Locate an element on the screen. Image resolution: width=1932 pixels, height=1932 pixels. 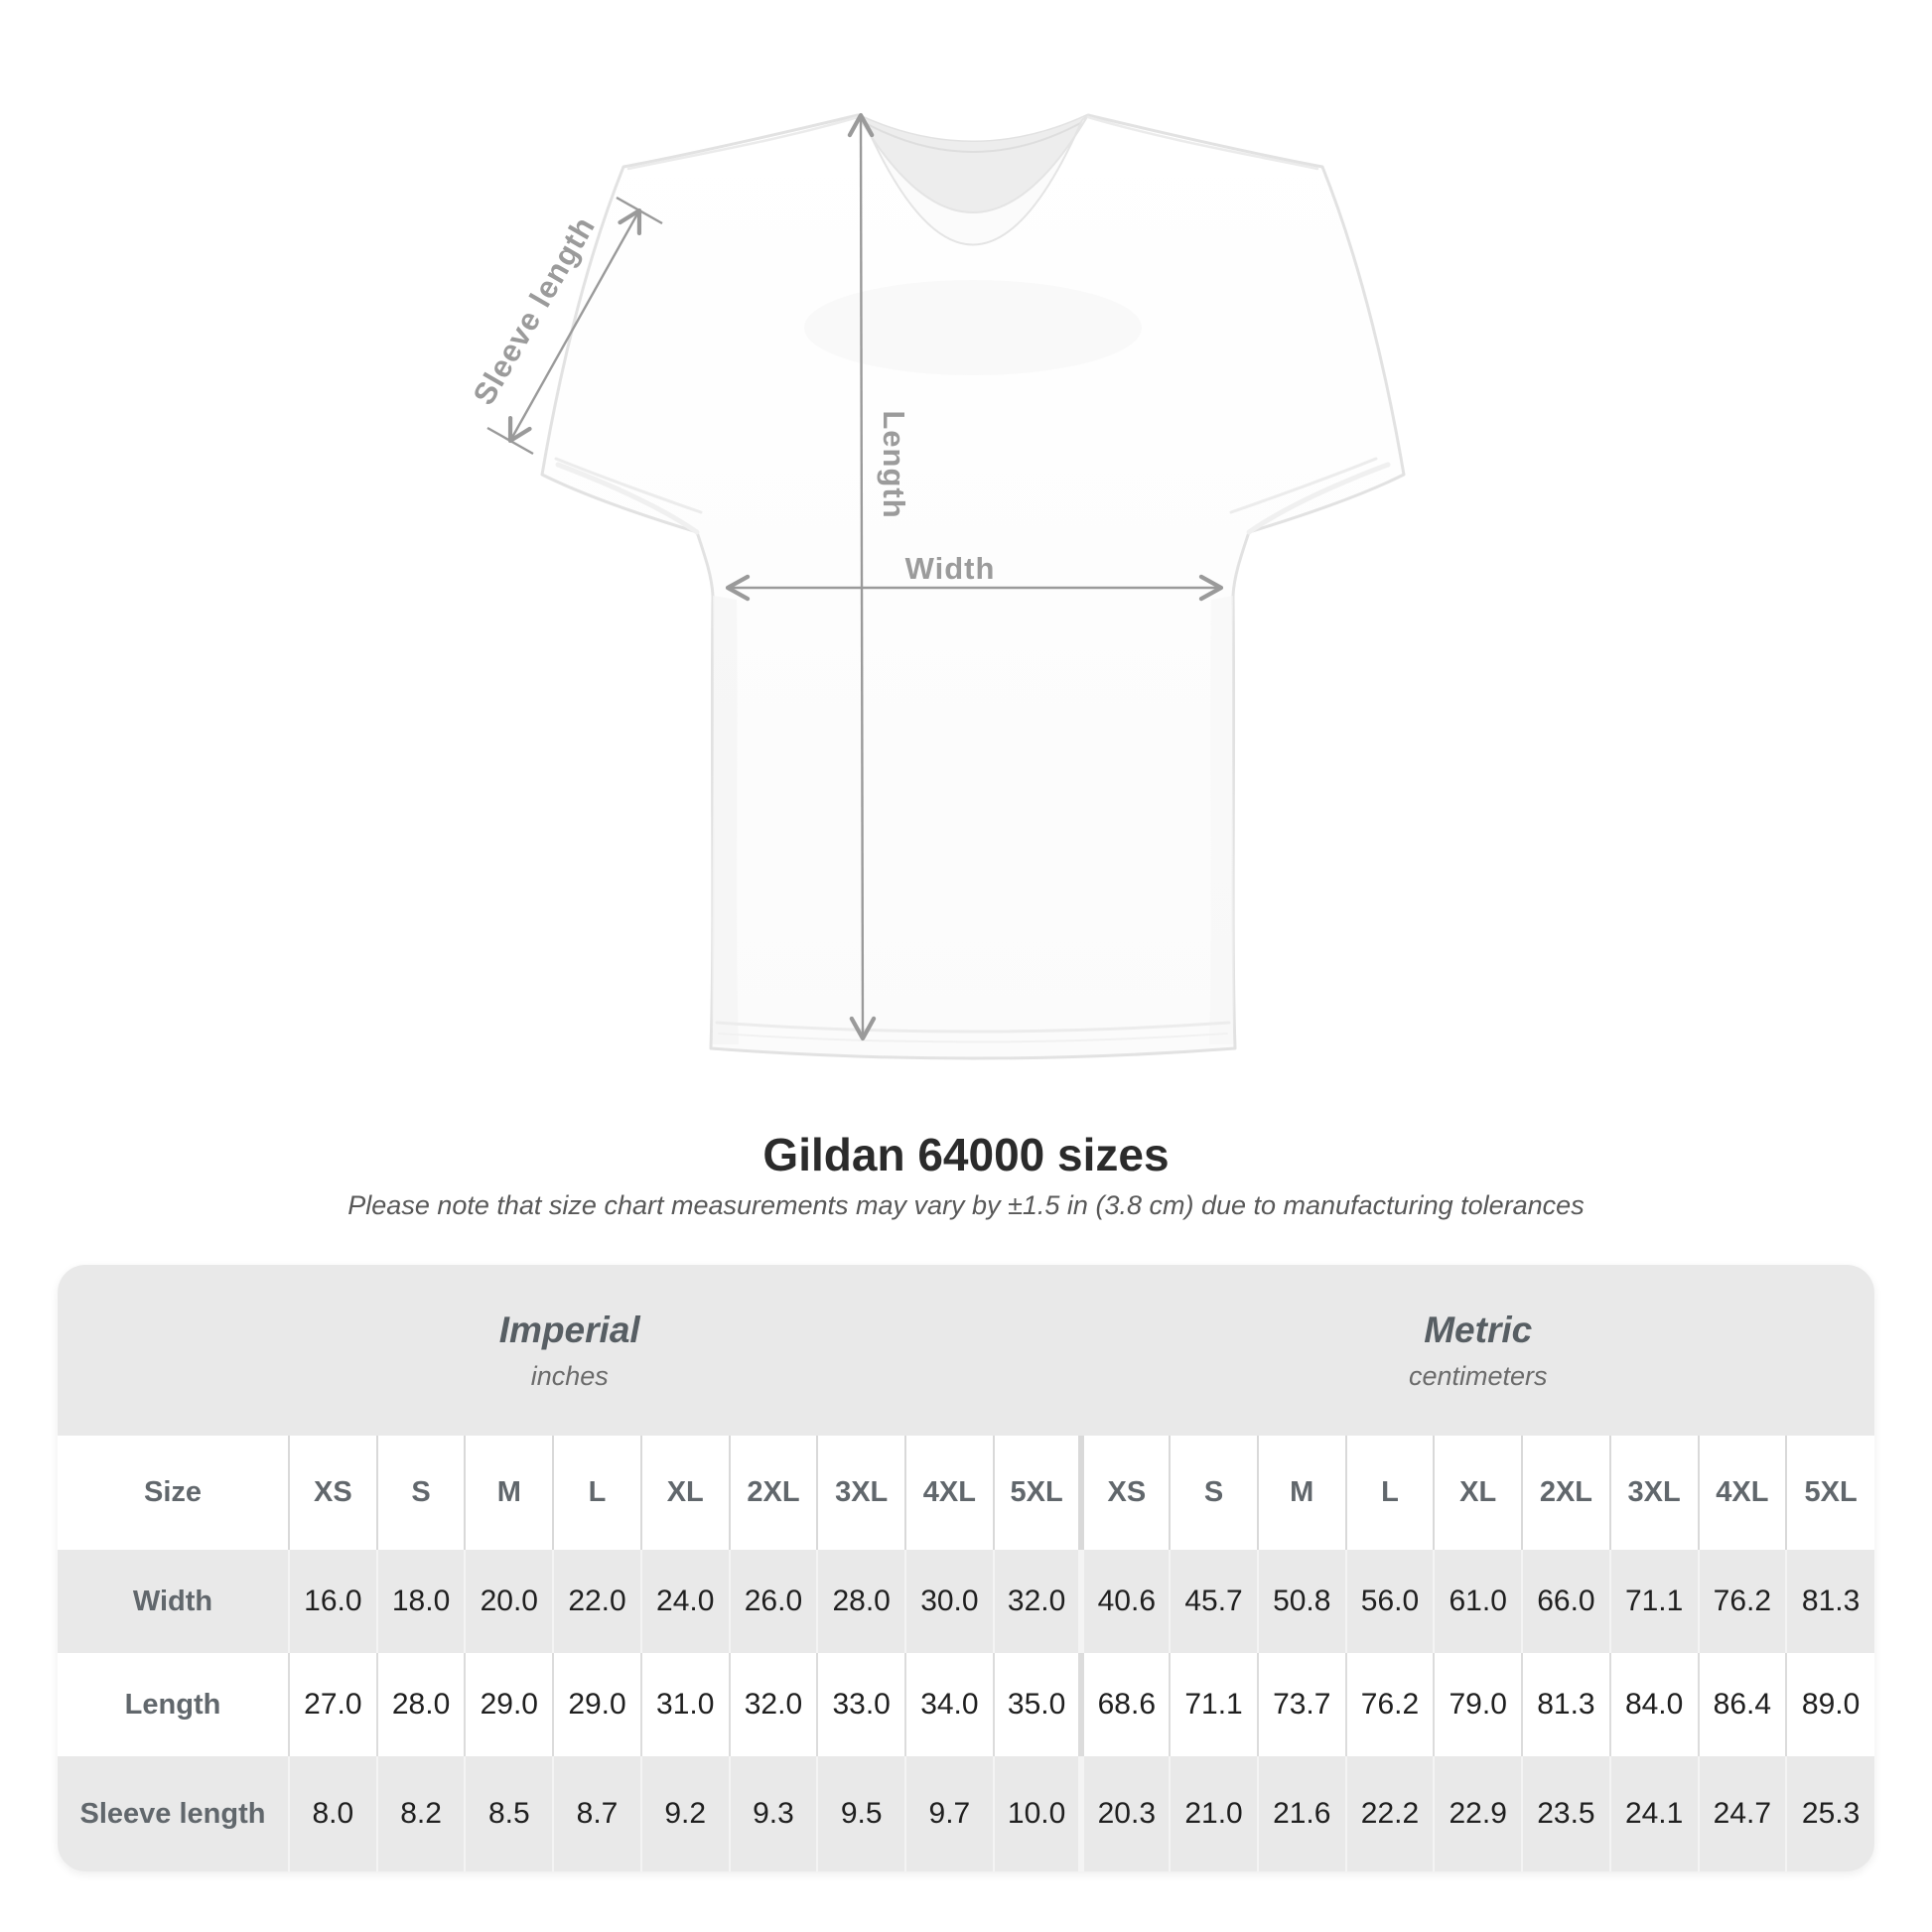
measurement-value: 24.1 is located at coordinates (1653, 1814).